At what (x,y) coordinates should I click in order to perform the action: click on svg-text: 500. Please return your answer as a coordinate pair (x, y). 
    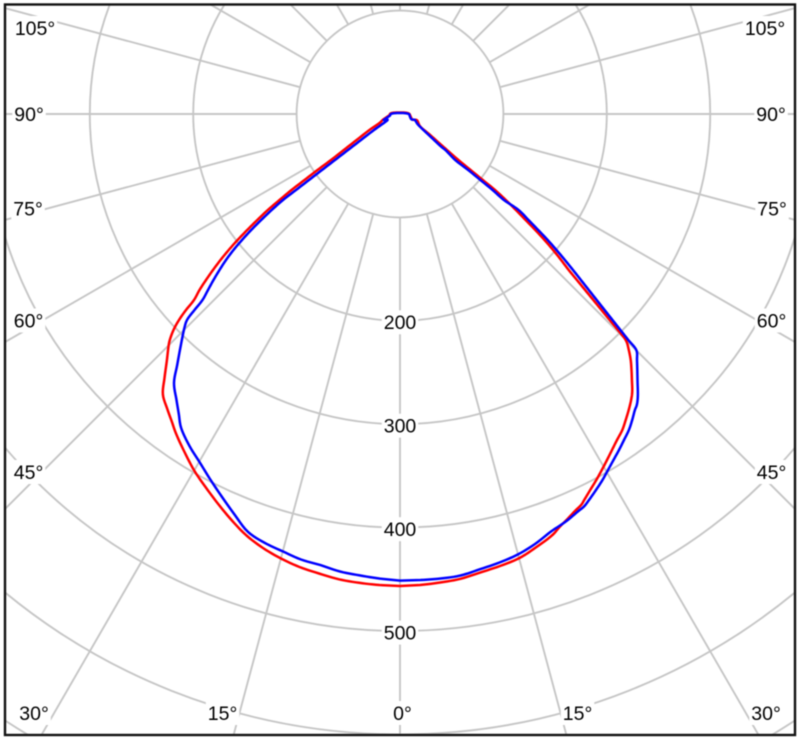
    Looking at the image, I should click on (400, 633).